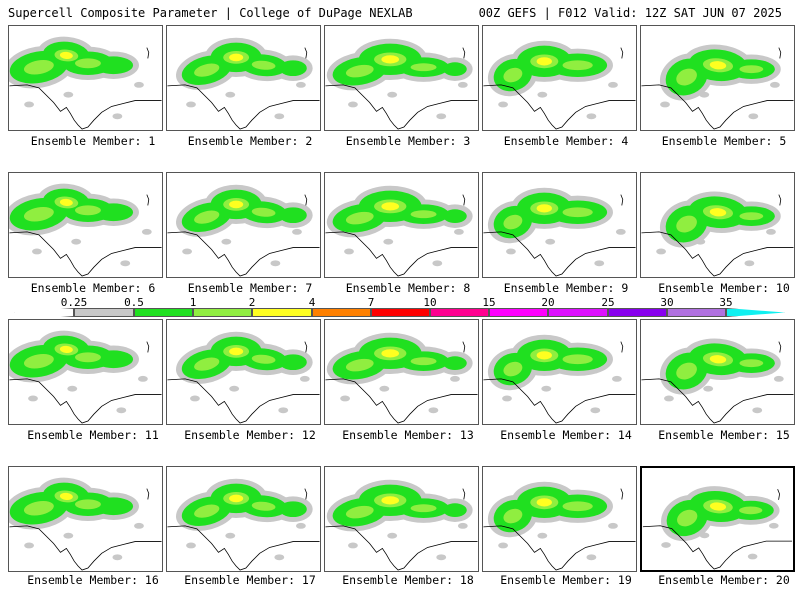 This screenshot has height=600, width=800. Describe the element at coordinates (93, 435) in the screenshot. I see `panel-caption: Ensemble Member: 11` at that location.